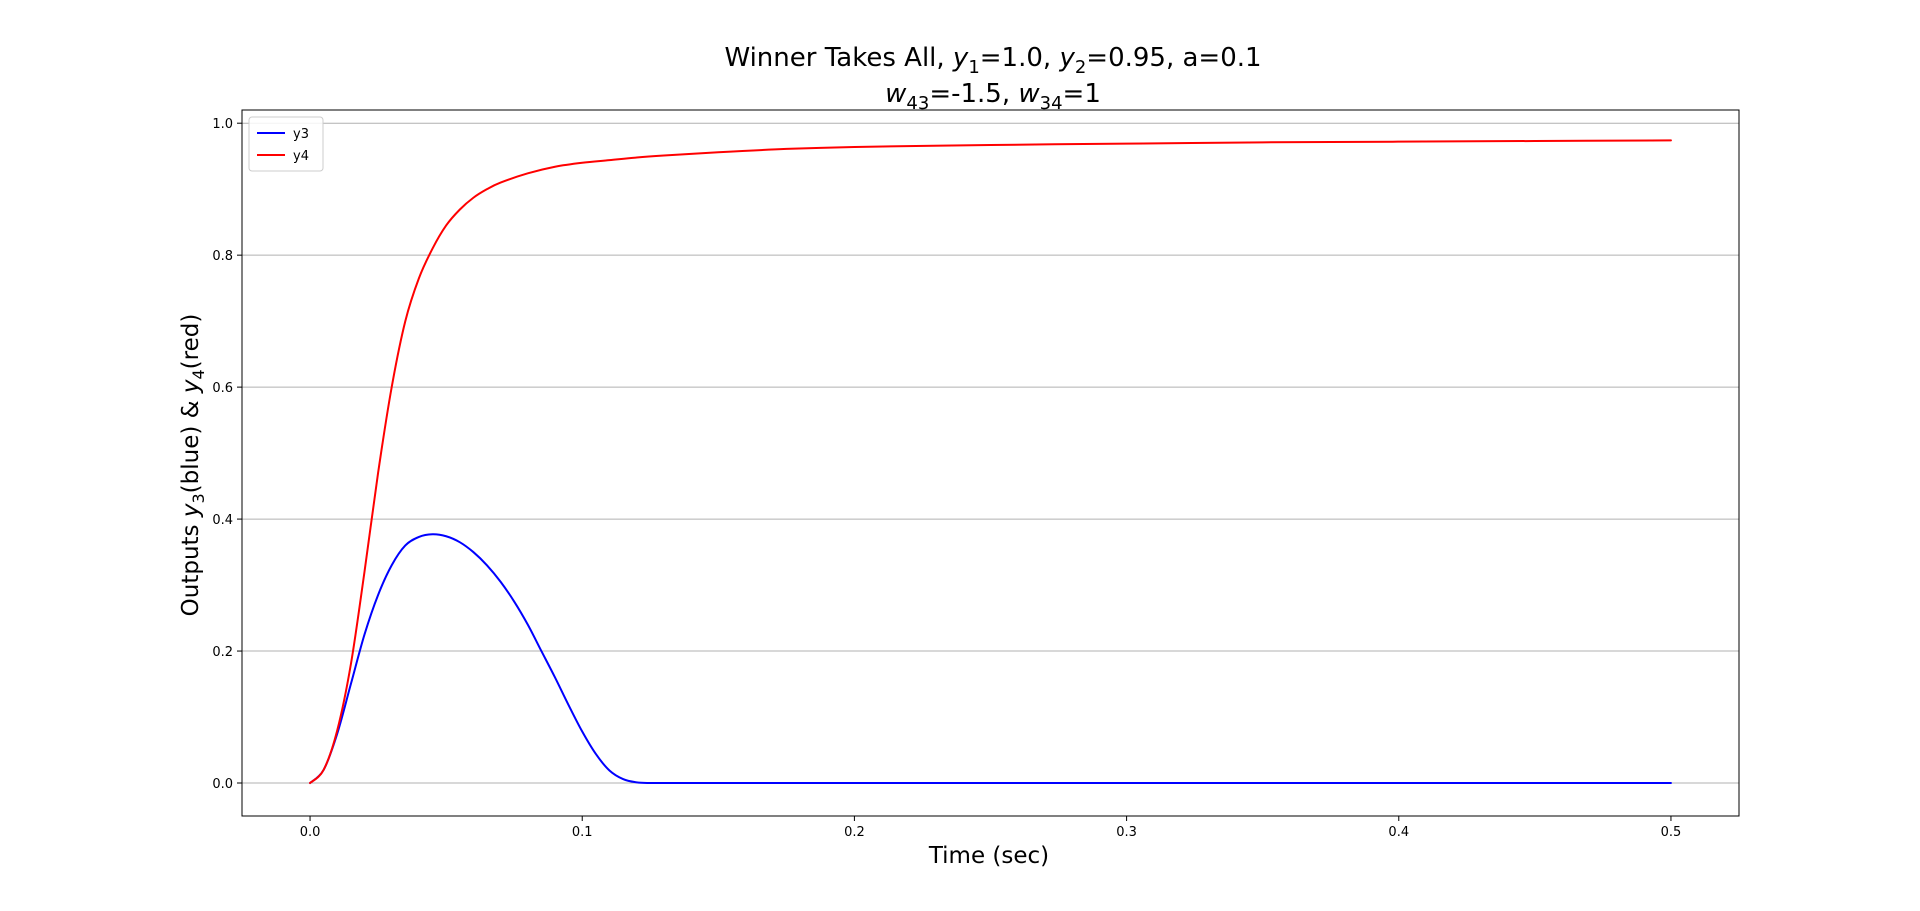 The width and height of the screenshot is (1920, 911). What do you see at coordinates (1020, 58) in the screenshot?
I see `title-value-1: =1.0,` at bounding box center [1020, 58].